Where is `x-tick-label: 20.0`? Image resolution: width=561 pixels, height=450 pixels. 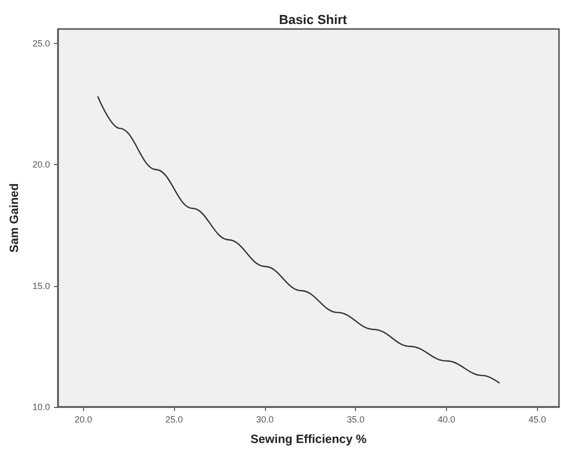
x-tick-label: 20.0 is located at coordinates (83, 419).